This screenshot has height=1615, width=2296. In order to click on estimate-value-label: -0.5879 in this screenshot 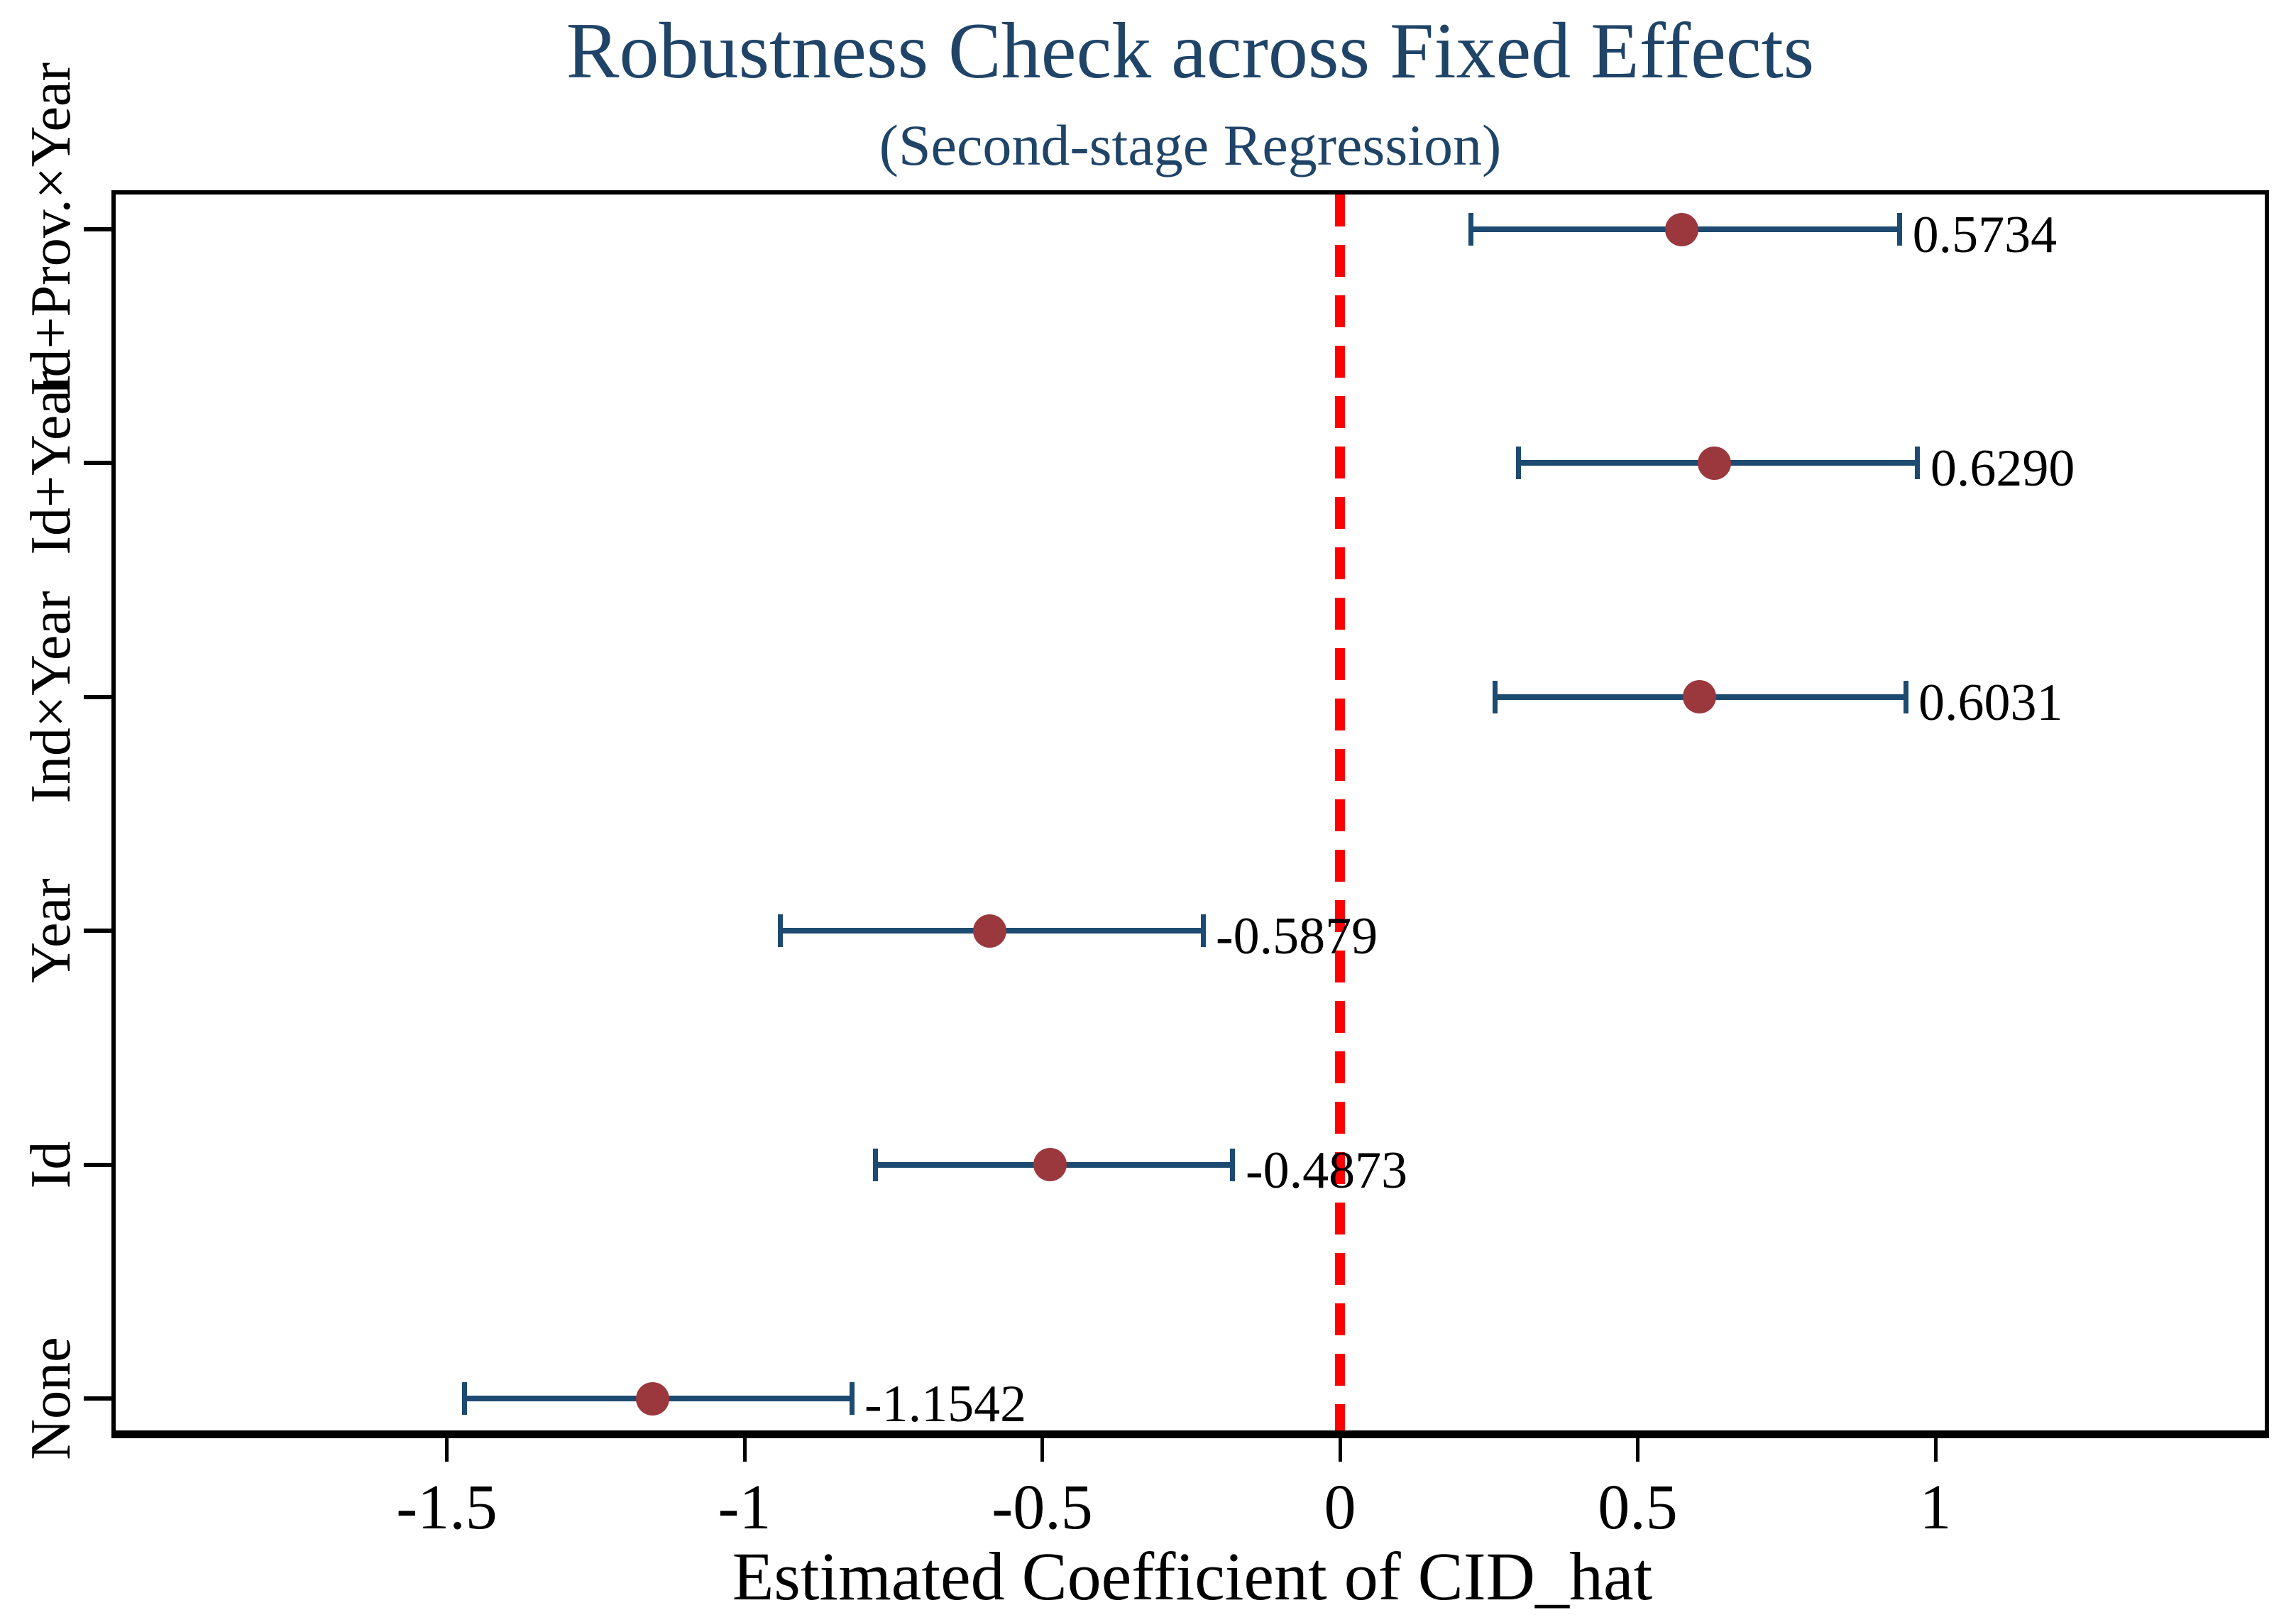, I will do `click(1297, 937)`.